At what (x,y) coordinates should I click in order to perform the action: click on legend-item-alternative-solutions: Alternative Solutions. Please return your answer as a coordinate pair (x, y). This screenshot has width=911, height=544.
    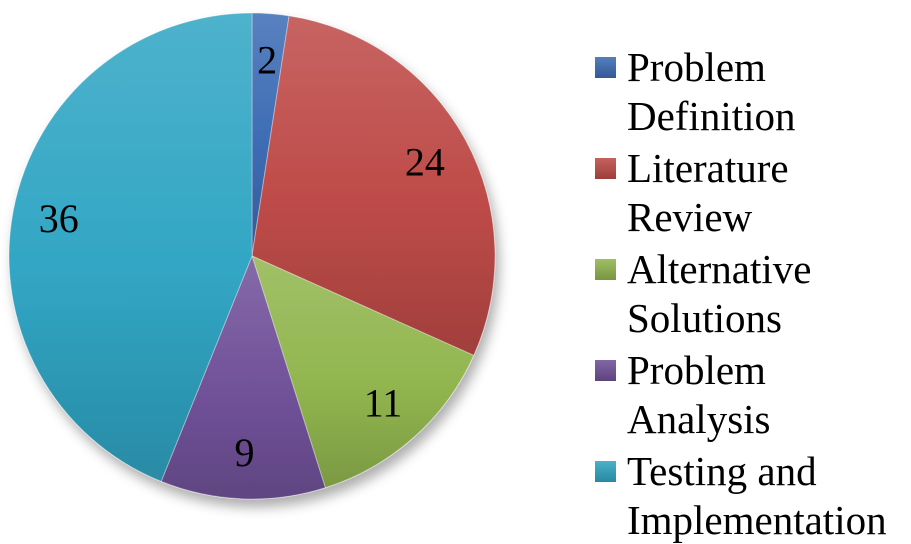
    Looking at the image, I should click on (750, 294).